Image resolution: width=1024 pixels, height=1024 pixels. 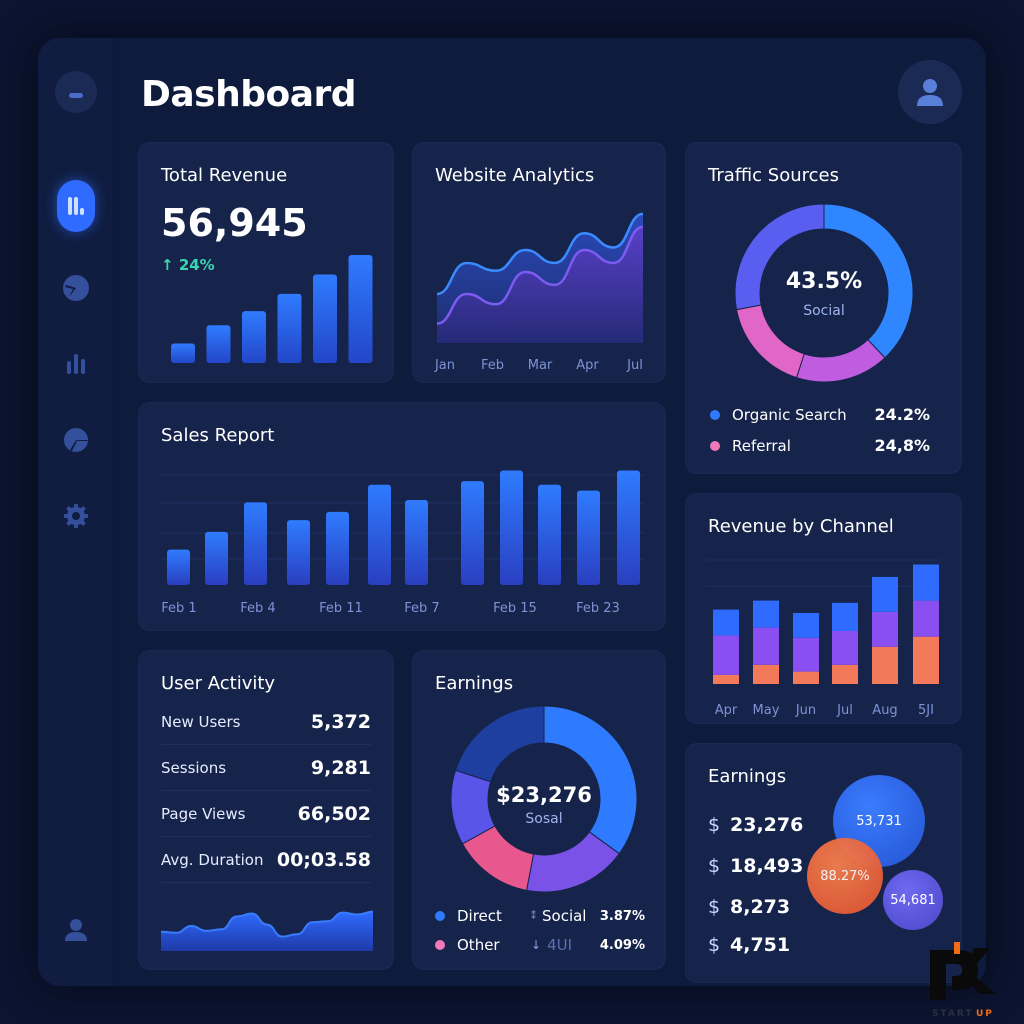 What do you see at coordinates (76, 930) in the screenshot?
I see `sidebar-item-profile` at bounding box center [76, 930].